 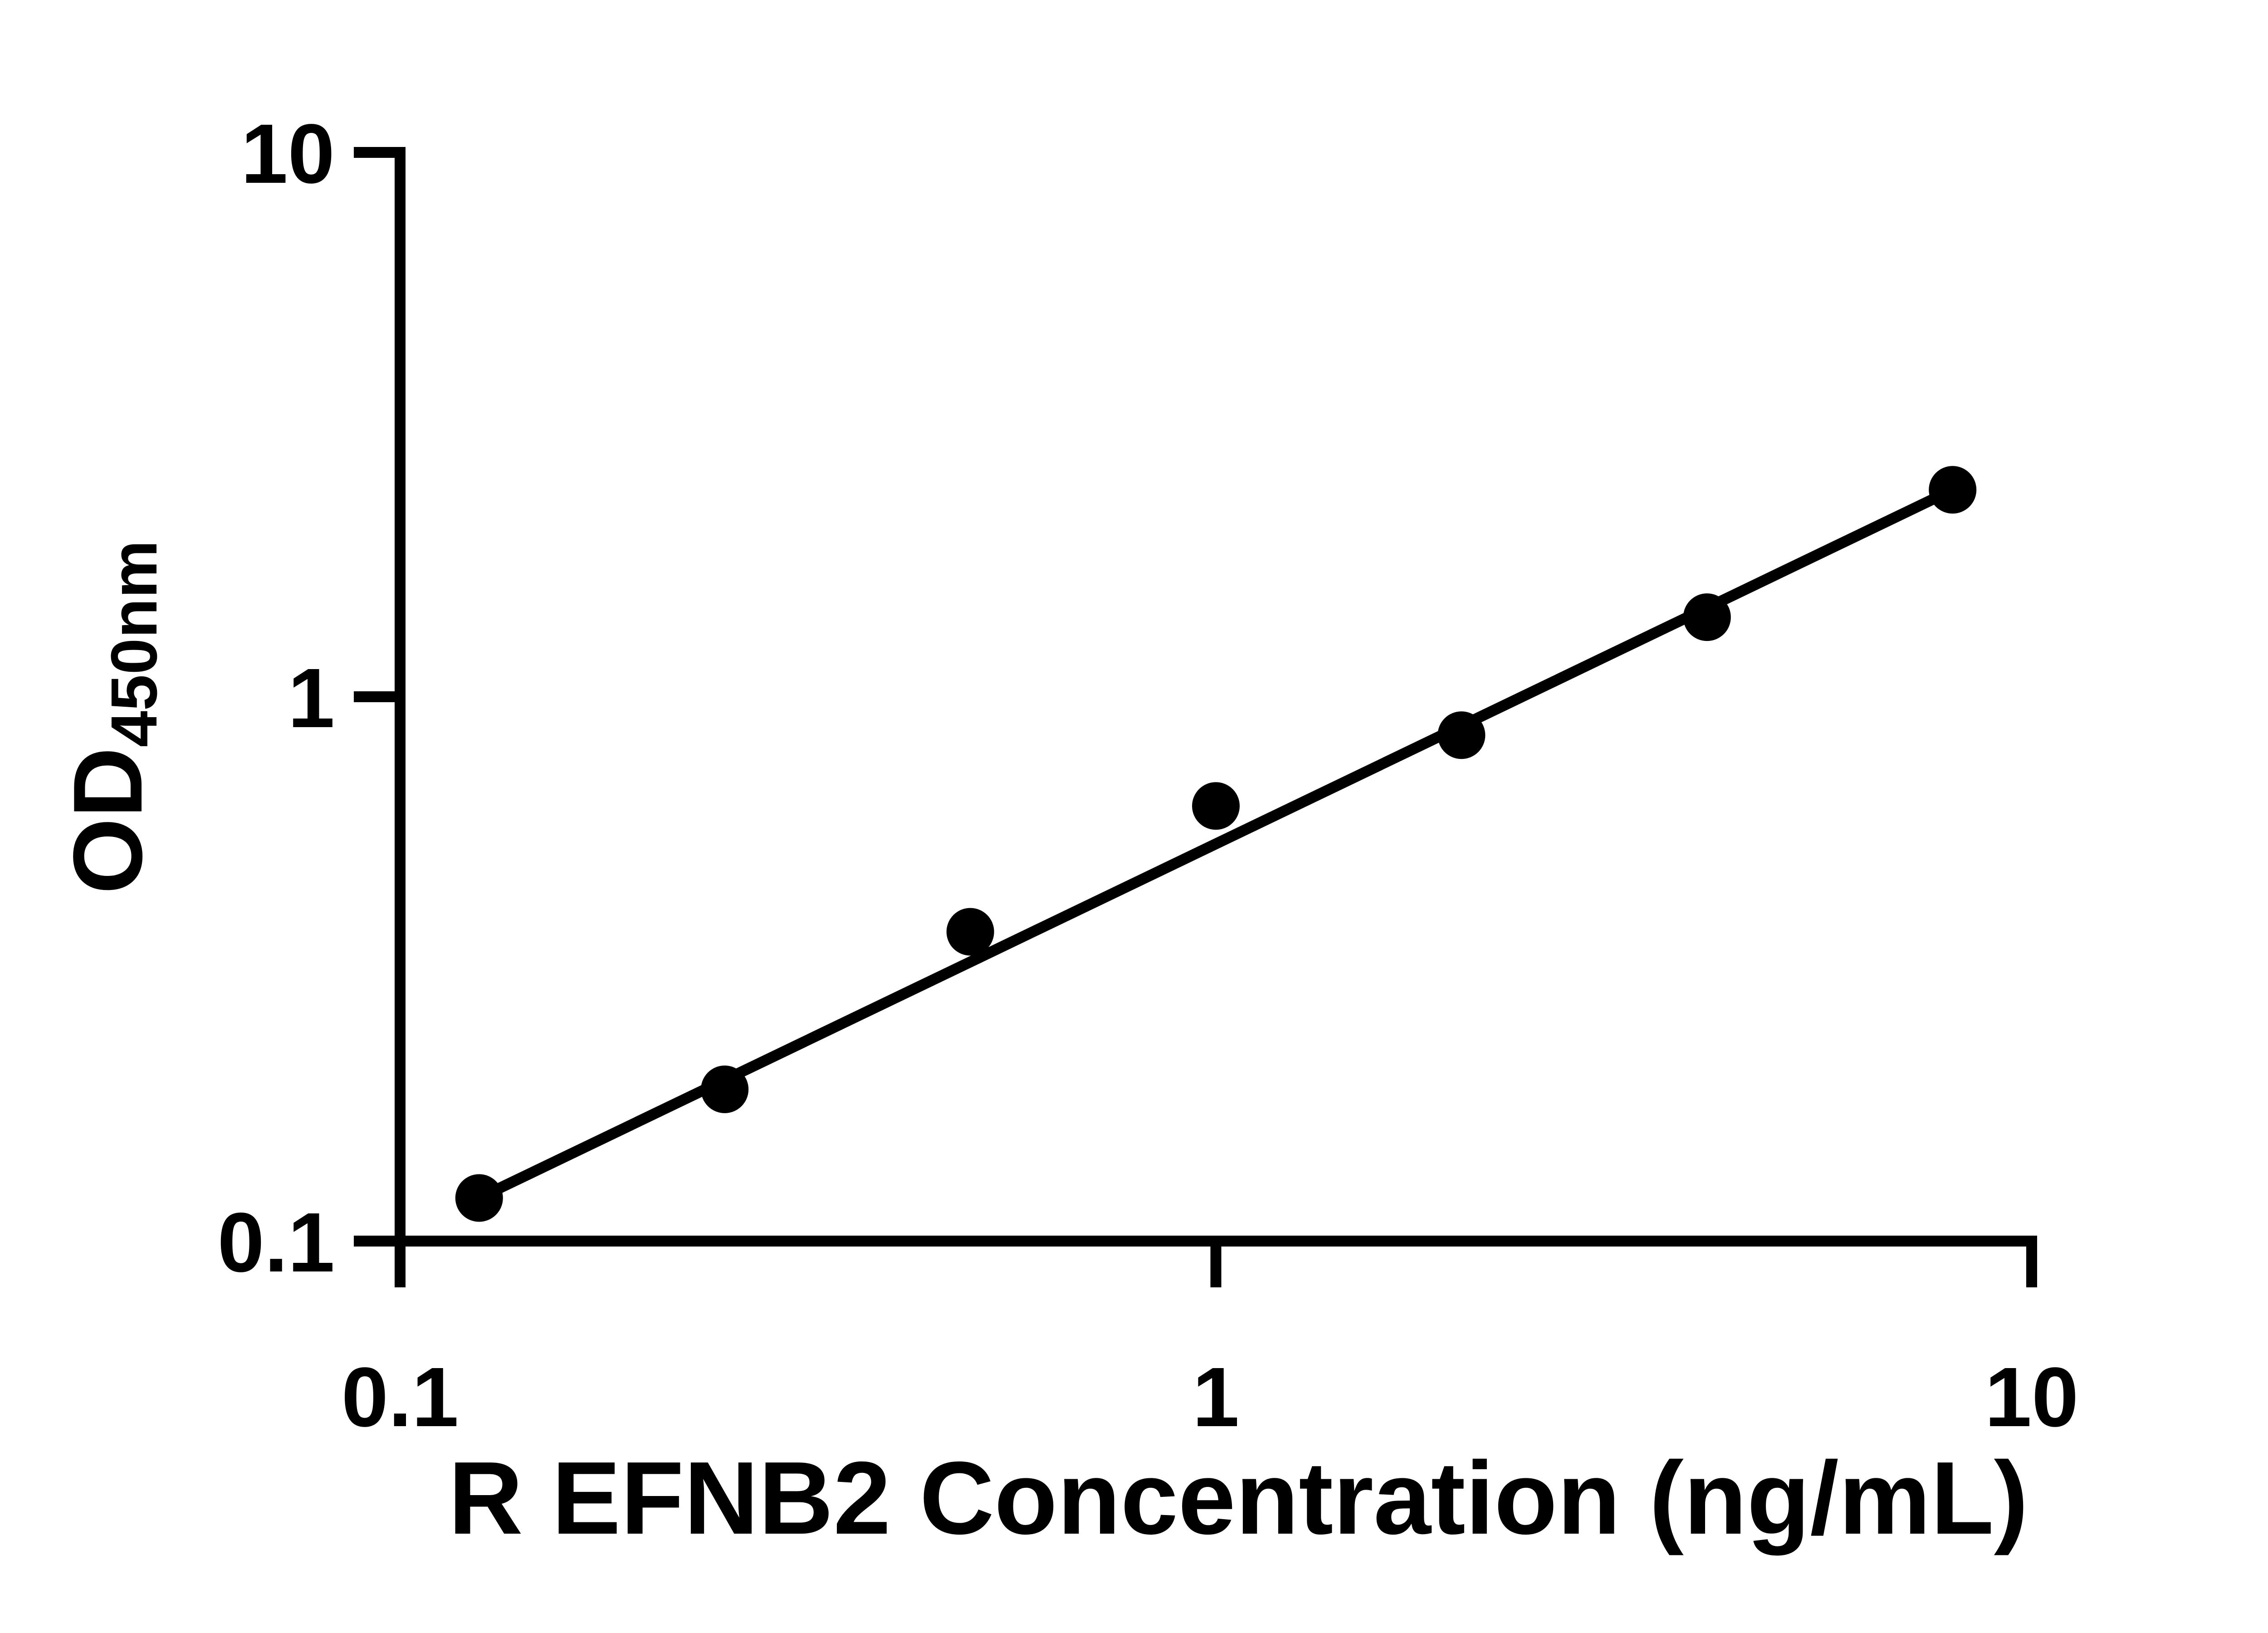 I want to click on x-tick-label-1: 1, so click(x=1216, y=1397).